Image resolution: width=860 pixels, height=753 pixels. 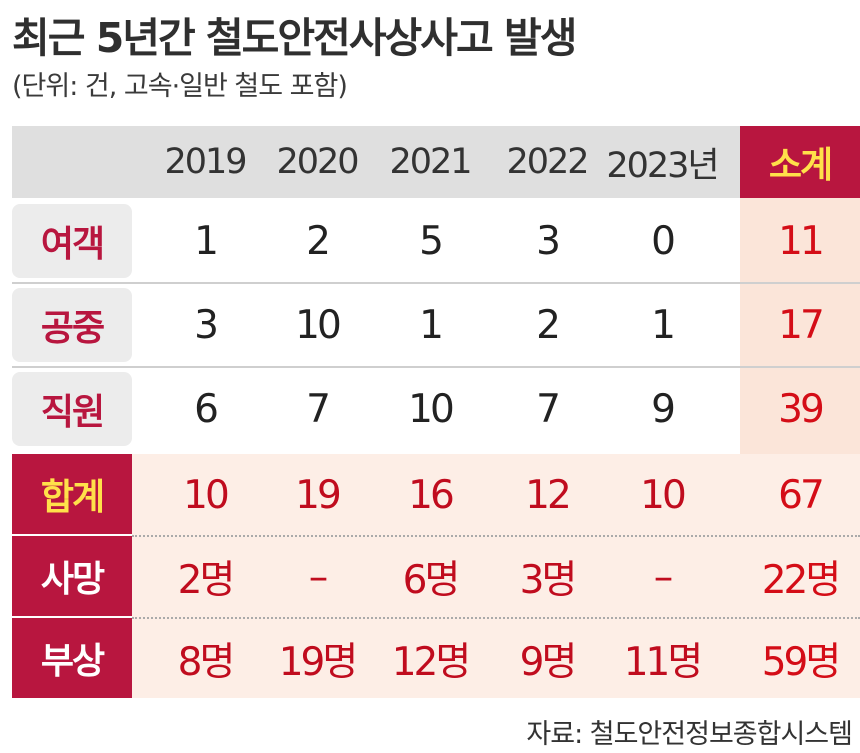 I want to click on table-cell: 6명, so click(x=431, y=580).